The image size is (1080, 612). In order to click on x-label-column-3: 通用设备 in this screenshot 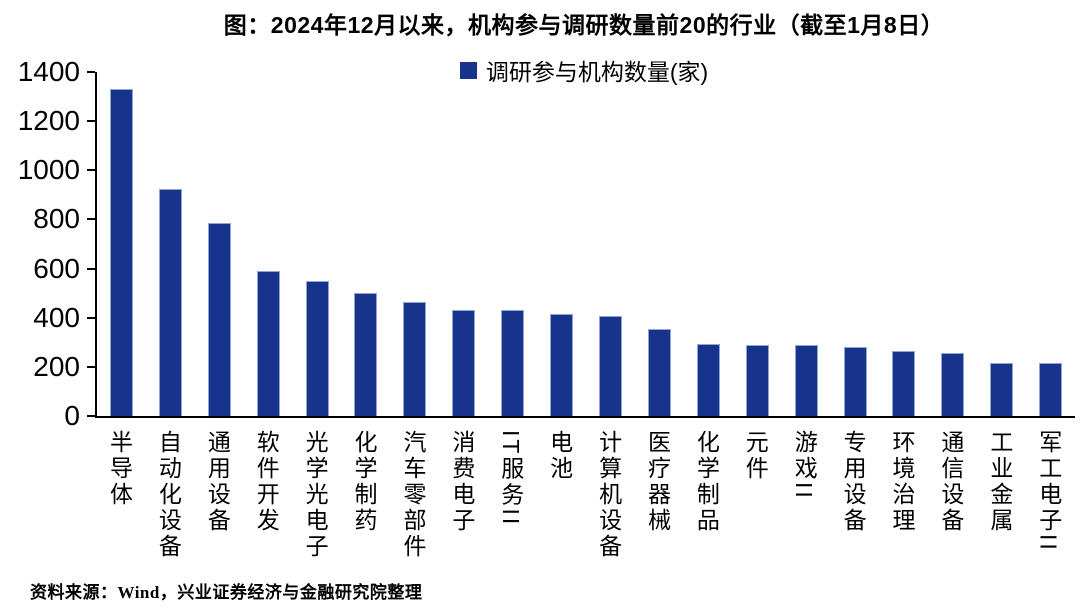, I will do `click(217, 482)`.